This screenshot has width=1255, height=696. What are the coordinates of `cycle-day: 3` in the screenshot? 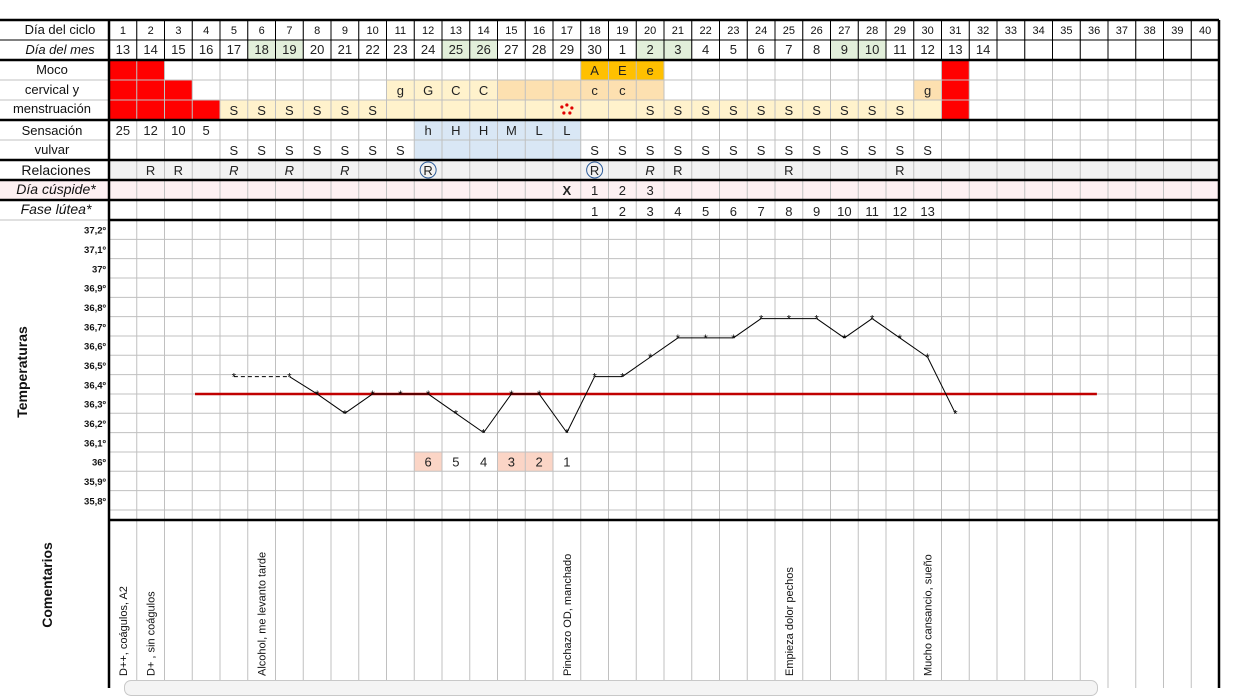 It's located at (178, 31).